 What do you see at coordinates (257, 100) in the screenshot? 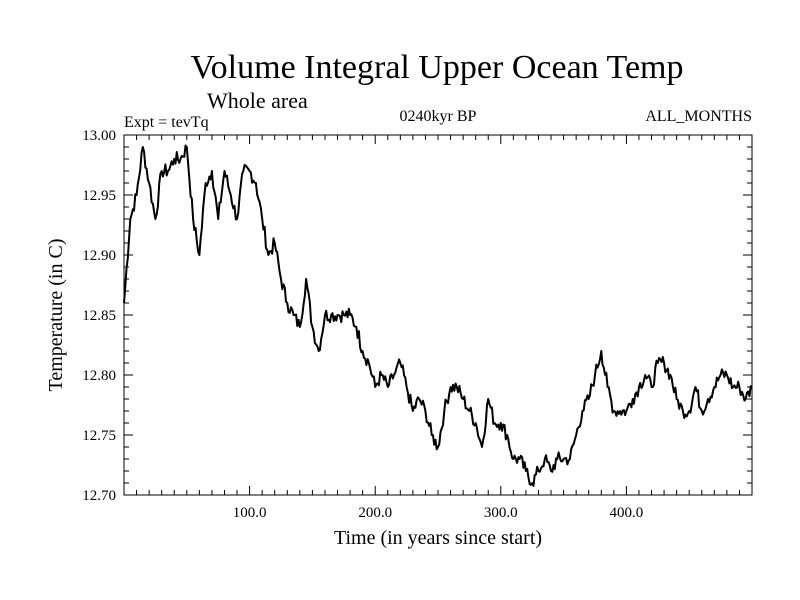
I see `chart-subtitle: Whole area` at bounding box center [257, 100].